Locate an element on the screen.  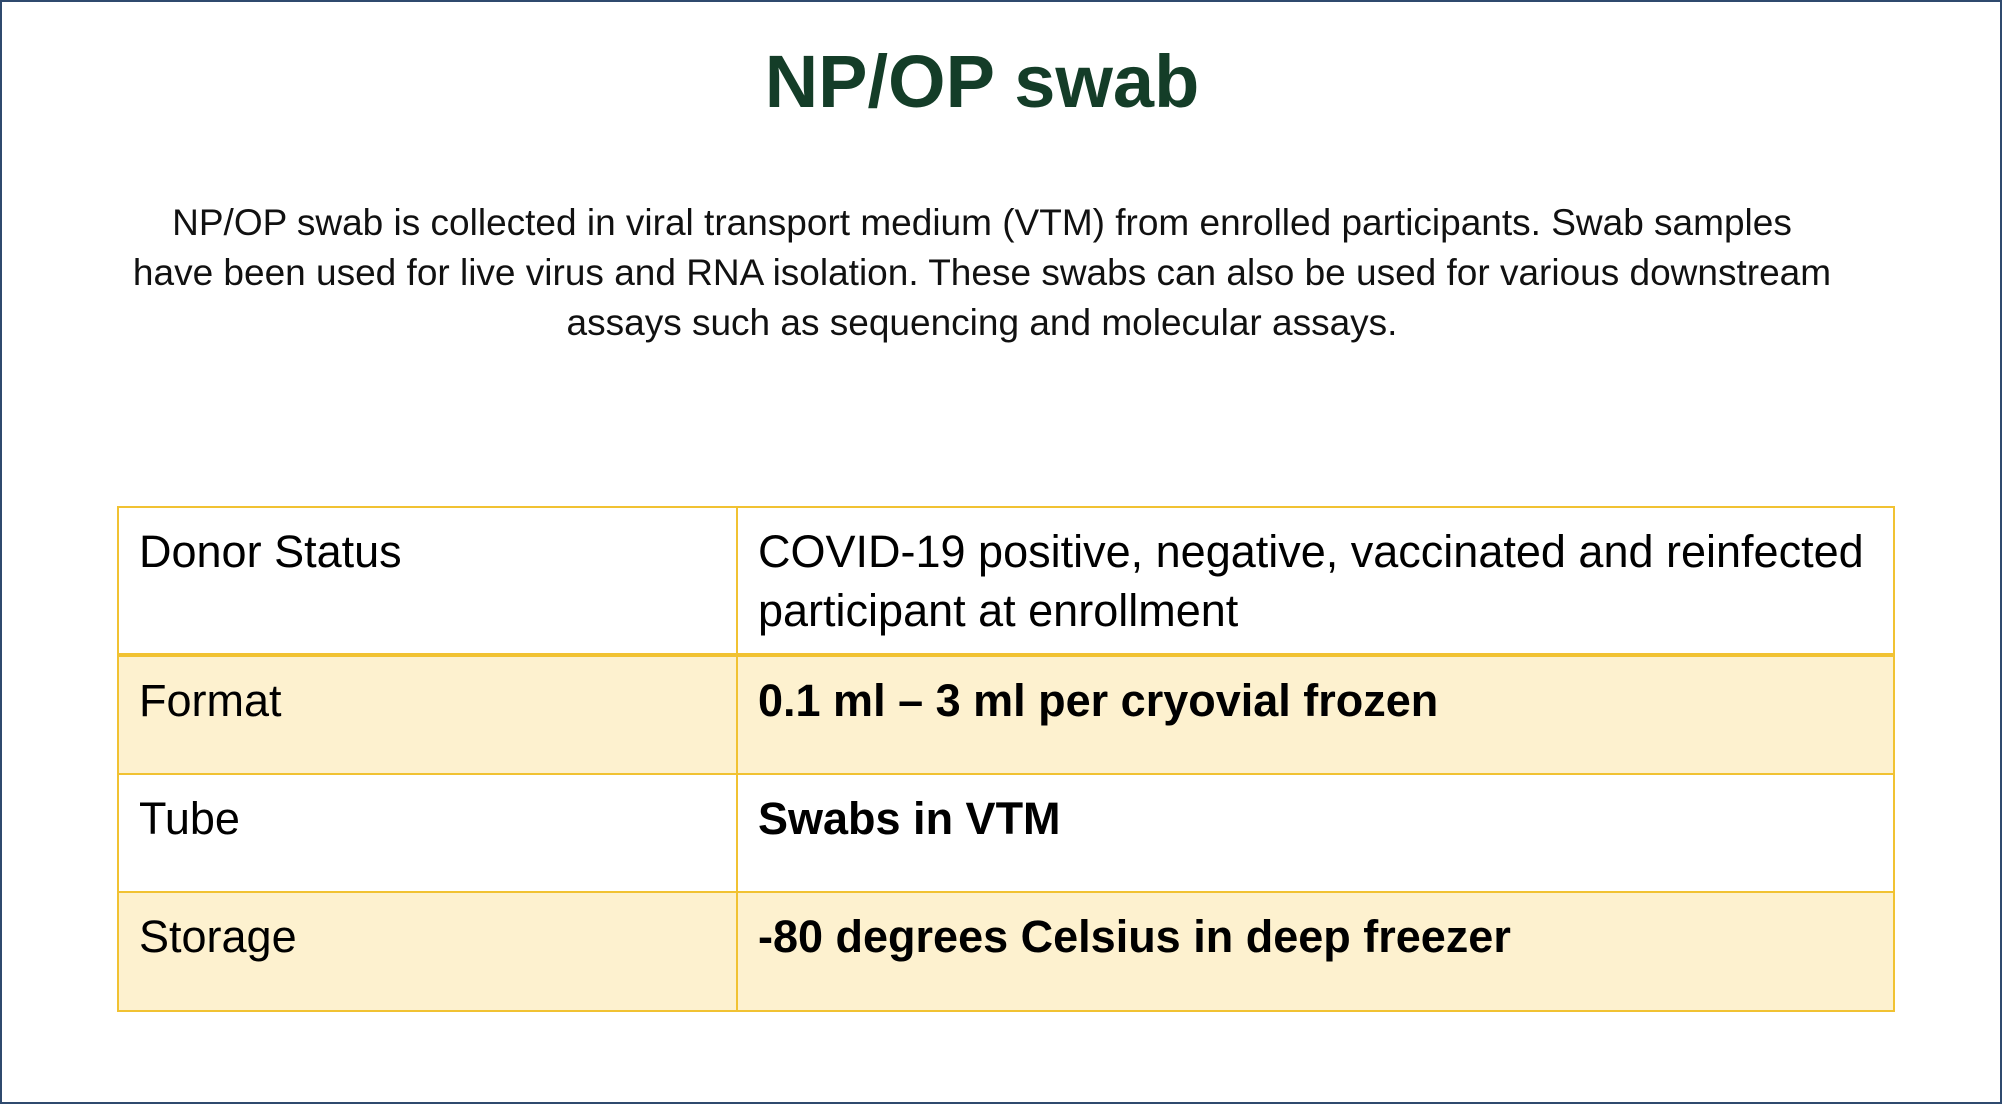
row-label-storage: Storage is located at coordinates (427, 951).